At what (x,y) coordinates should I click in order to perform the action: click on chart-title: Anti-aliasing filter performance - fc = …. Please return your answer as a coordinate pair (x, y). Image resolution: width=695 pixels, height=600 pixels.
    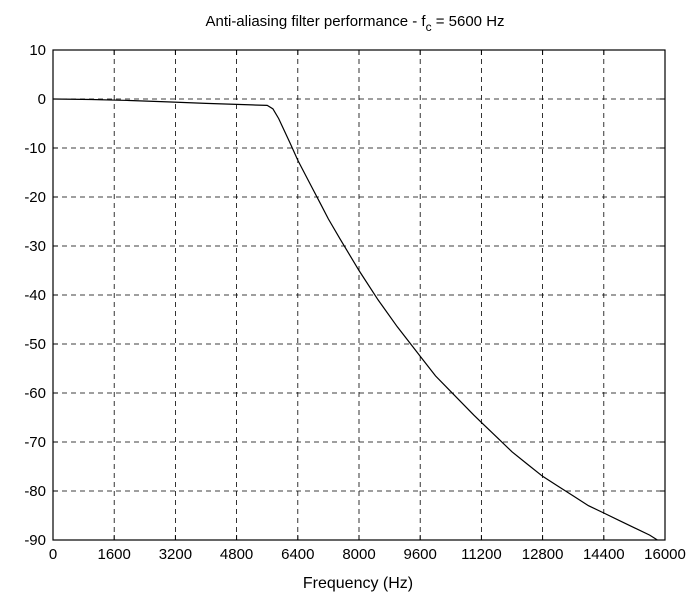
    Looking at the image, I should click on (354, 23).